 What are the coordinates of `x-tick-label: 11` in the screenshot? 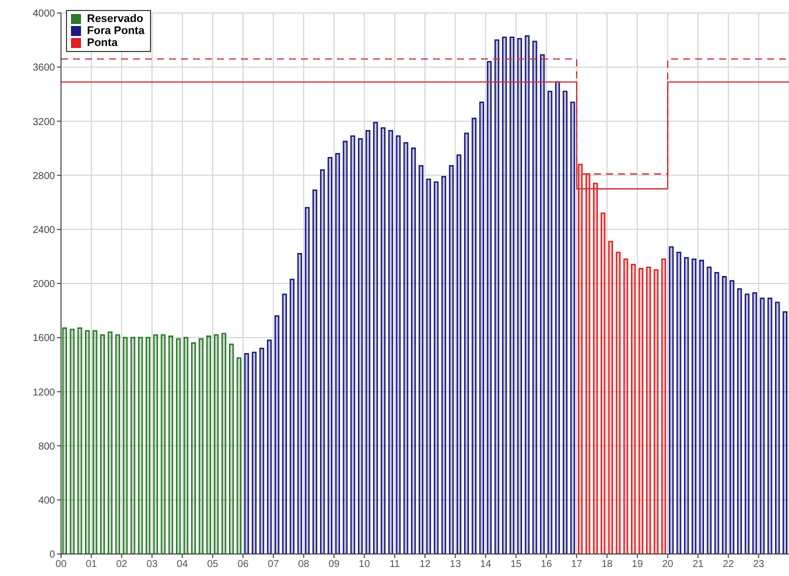 It's located at (394, 564).